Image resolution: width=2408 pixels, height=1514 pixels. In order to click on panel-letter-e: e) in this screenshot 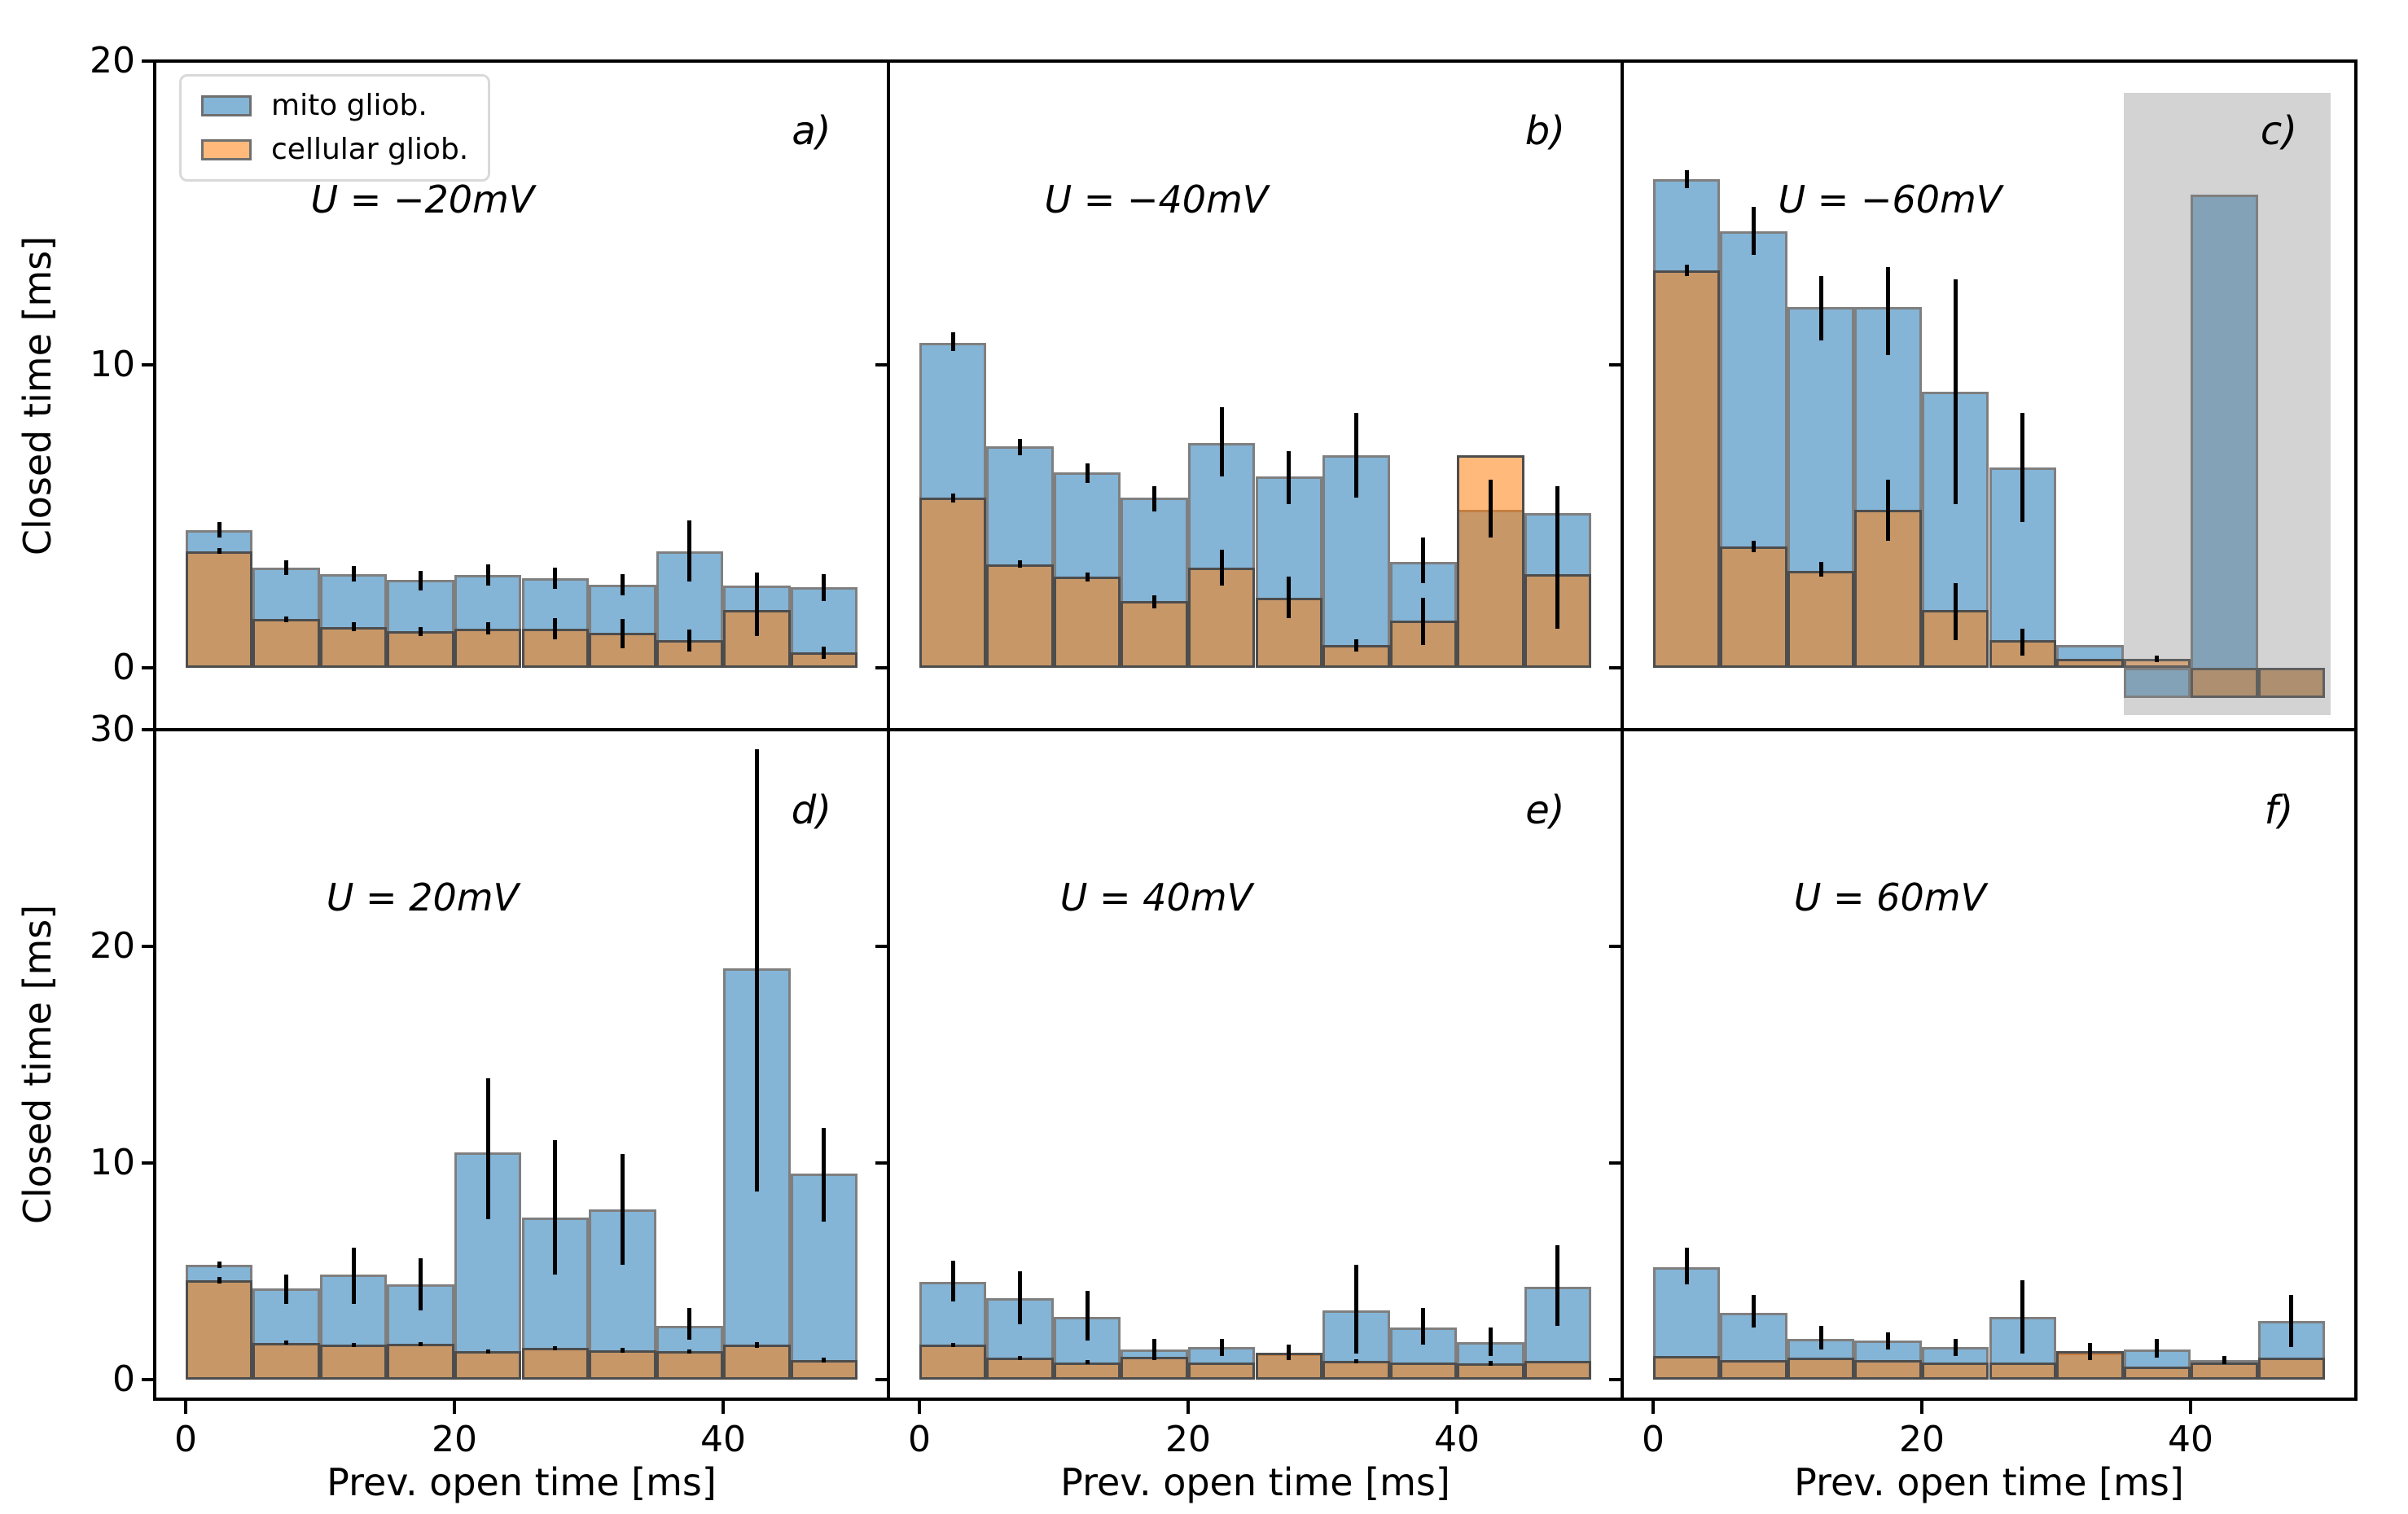, I will do `click(1545, 810)`.